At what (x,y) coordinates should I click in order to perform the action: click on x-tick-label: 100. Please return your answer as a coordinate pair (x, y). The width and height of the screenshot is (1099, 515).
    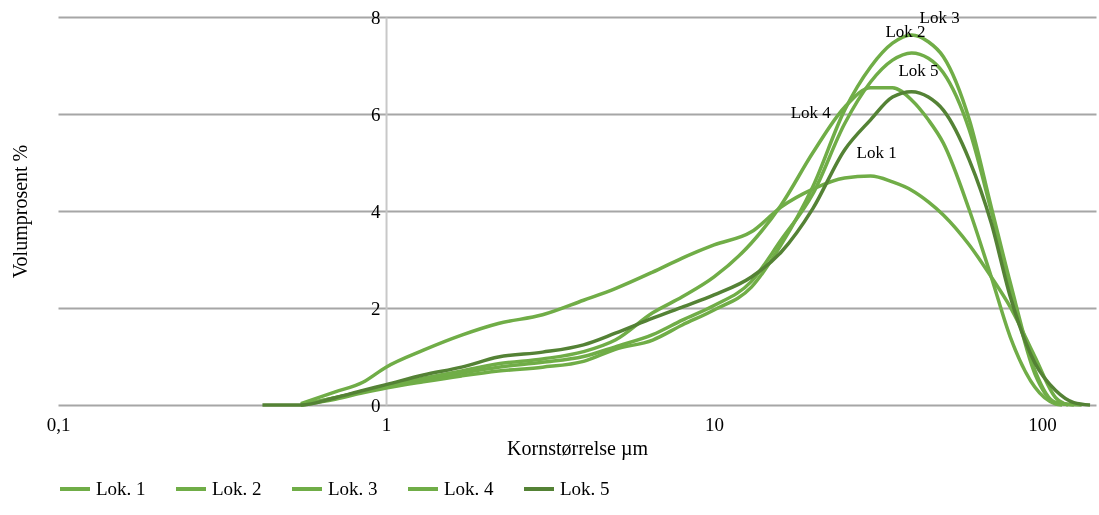
    Looking at the image, I should click on (1042, 424).